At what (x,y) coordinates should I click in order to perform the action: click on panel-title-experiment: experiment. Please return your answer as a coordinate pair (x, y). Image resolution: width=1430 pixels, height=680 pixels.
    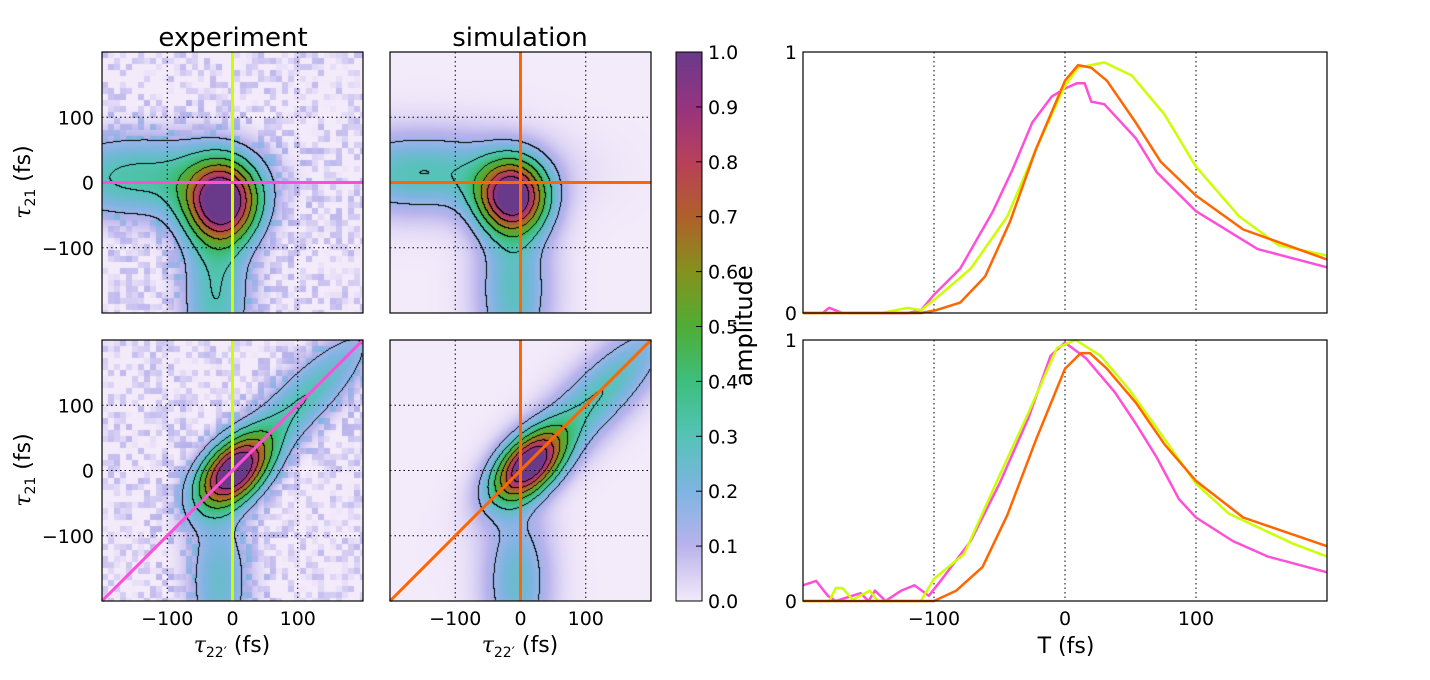
    Looking at the image, I should click on (232, 38).